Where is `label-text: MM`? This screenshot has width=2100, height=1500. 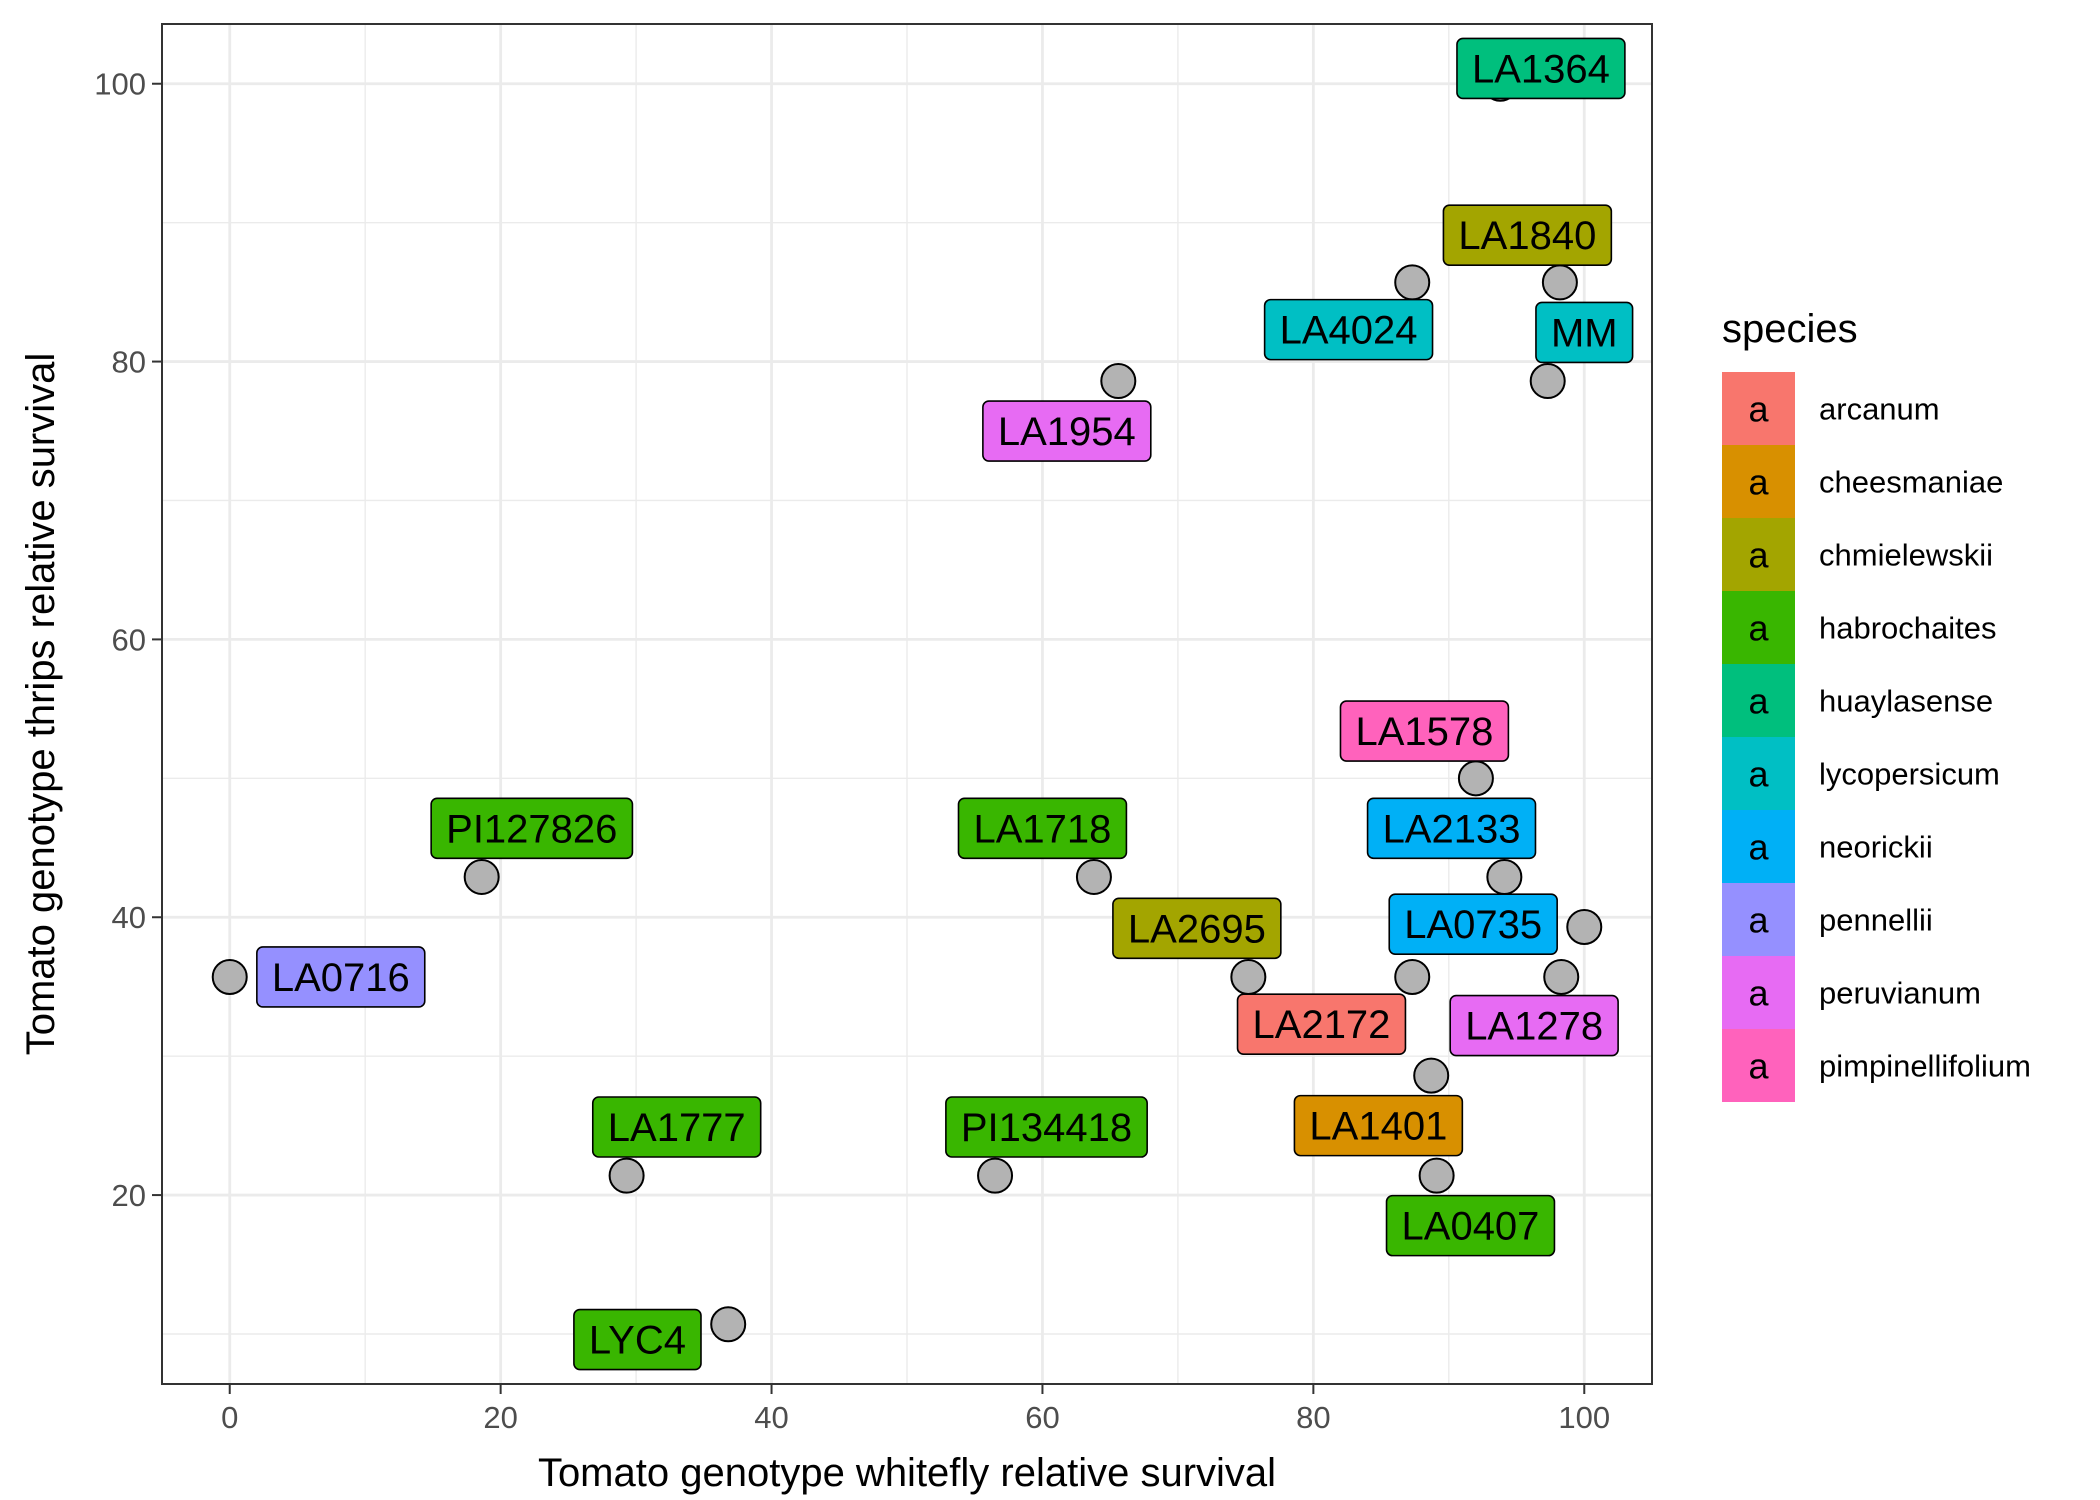
label-text: MM is located at coordinates (1584, 333).